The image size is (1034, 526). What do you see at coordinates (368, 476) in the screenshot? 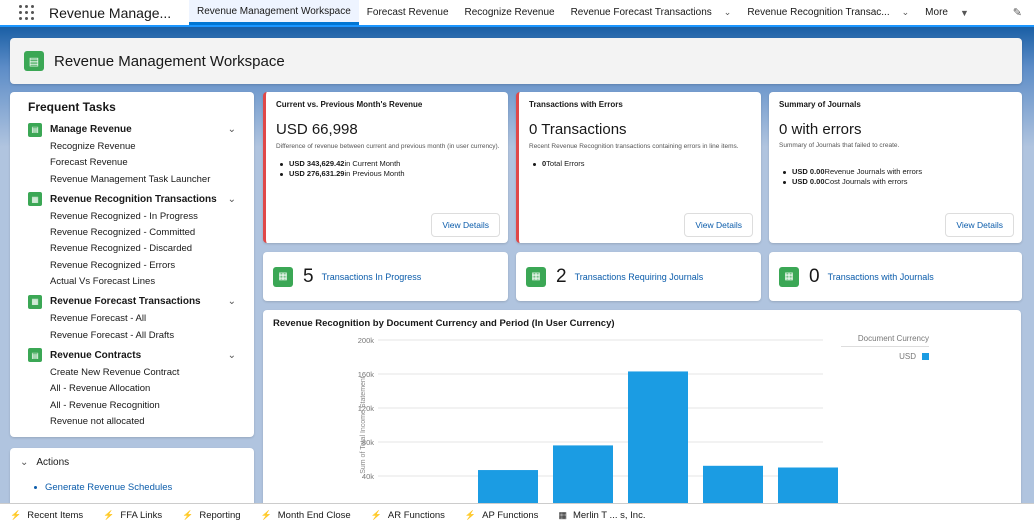
I see `y-tick-label: 40k` at bounding box center [368, 476].